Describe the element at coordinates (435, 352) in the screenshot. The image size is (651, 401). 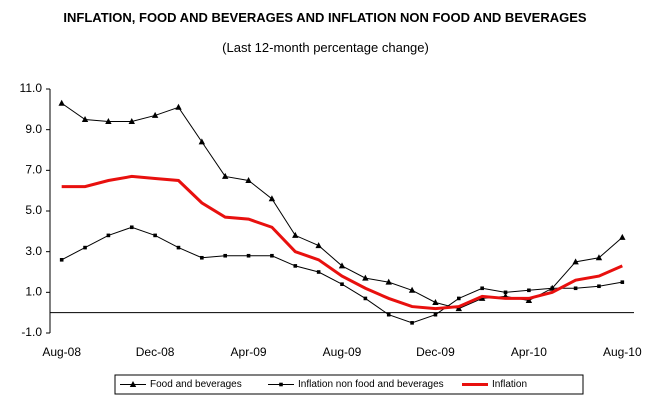
I see `x-tick-label: Dec-09` at that location.